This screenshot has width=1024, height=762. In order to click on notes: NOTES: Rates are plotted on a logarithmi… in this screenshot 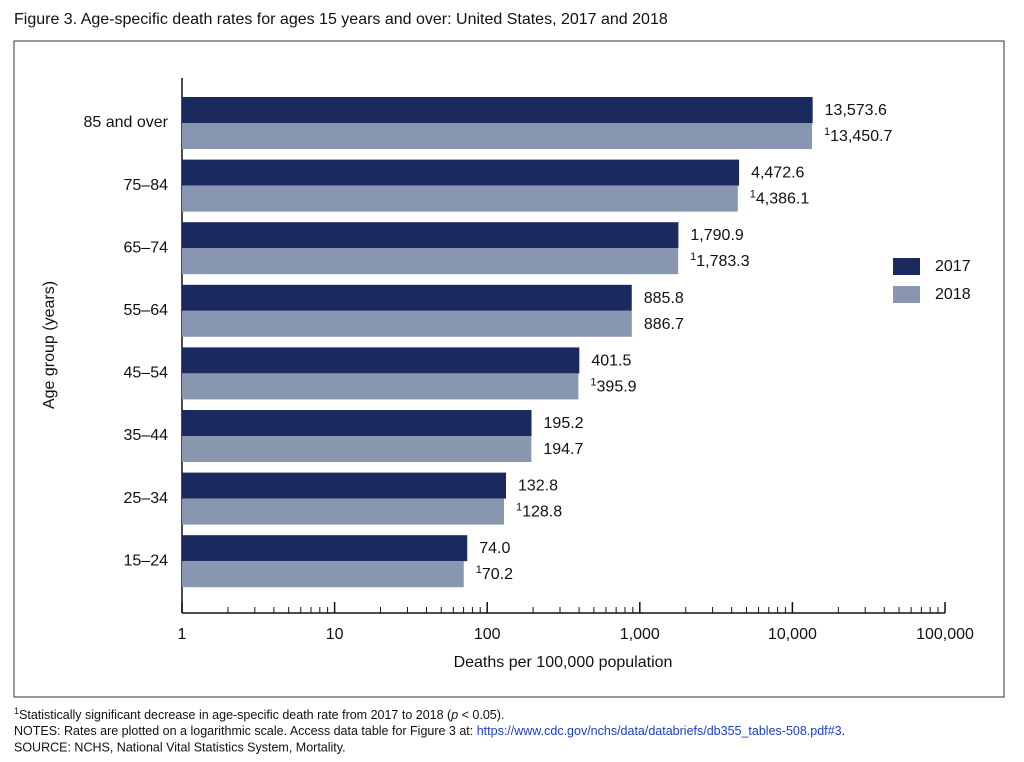, I will do `click(429, 731)`.